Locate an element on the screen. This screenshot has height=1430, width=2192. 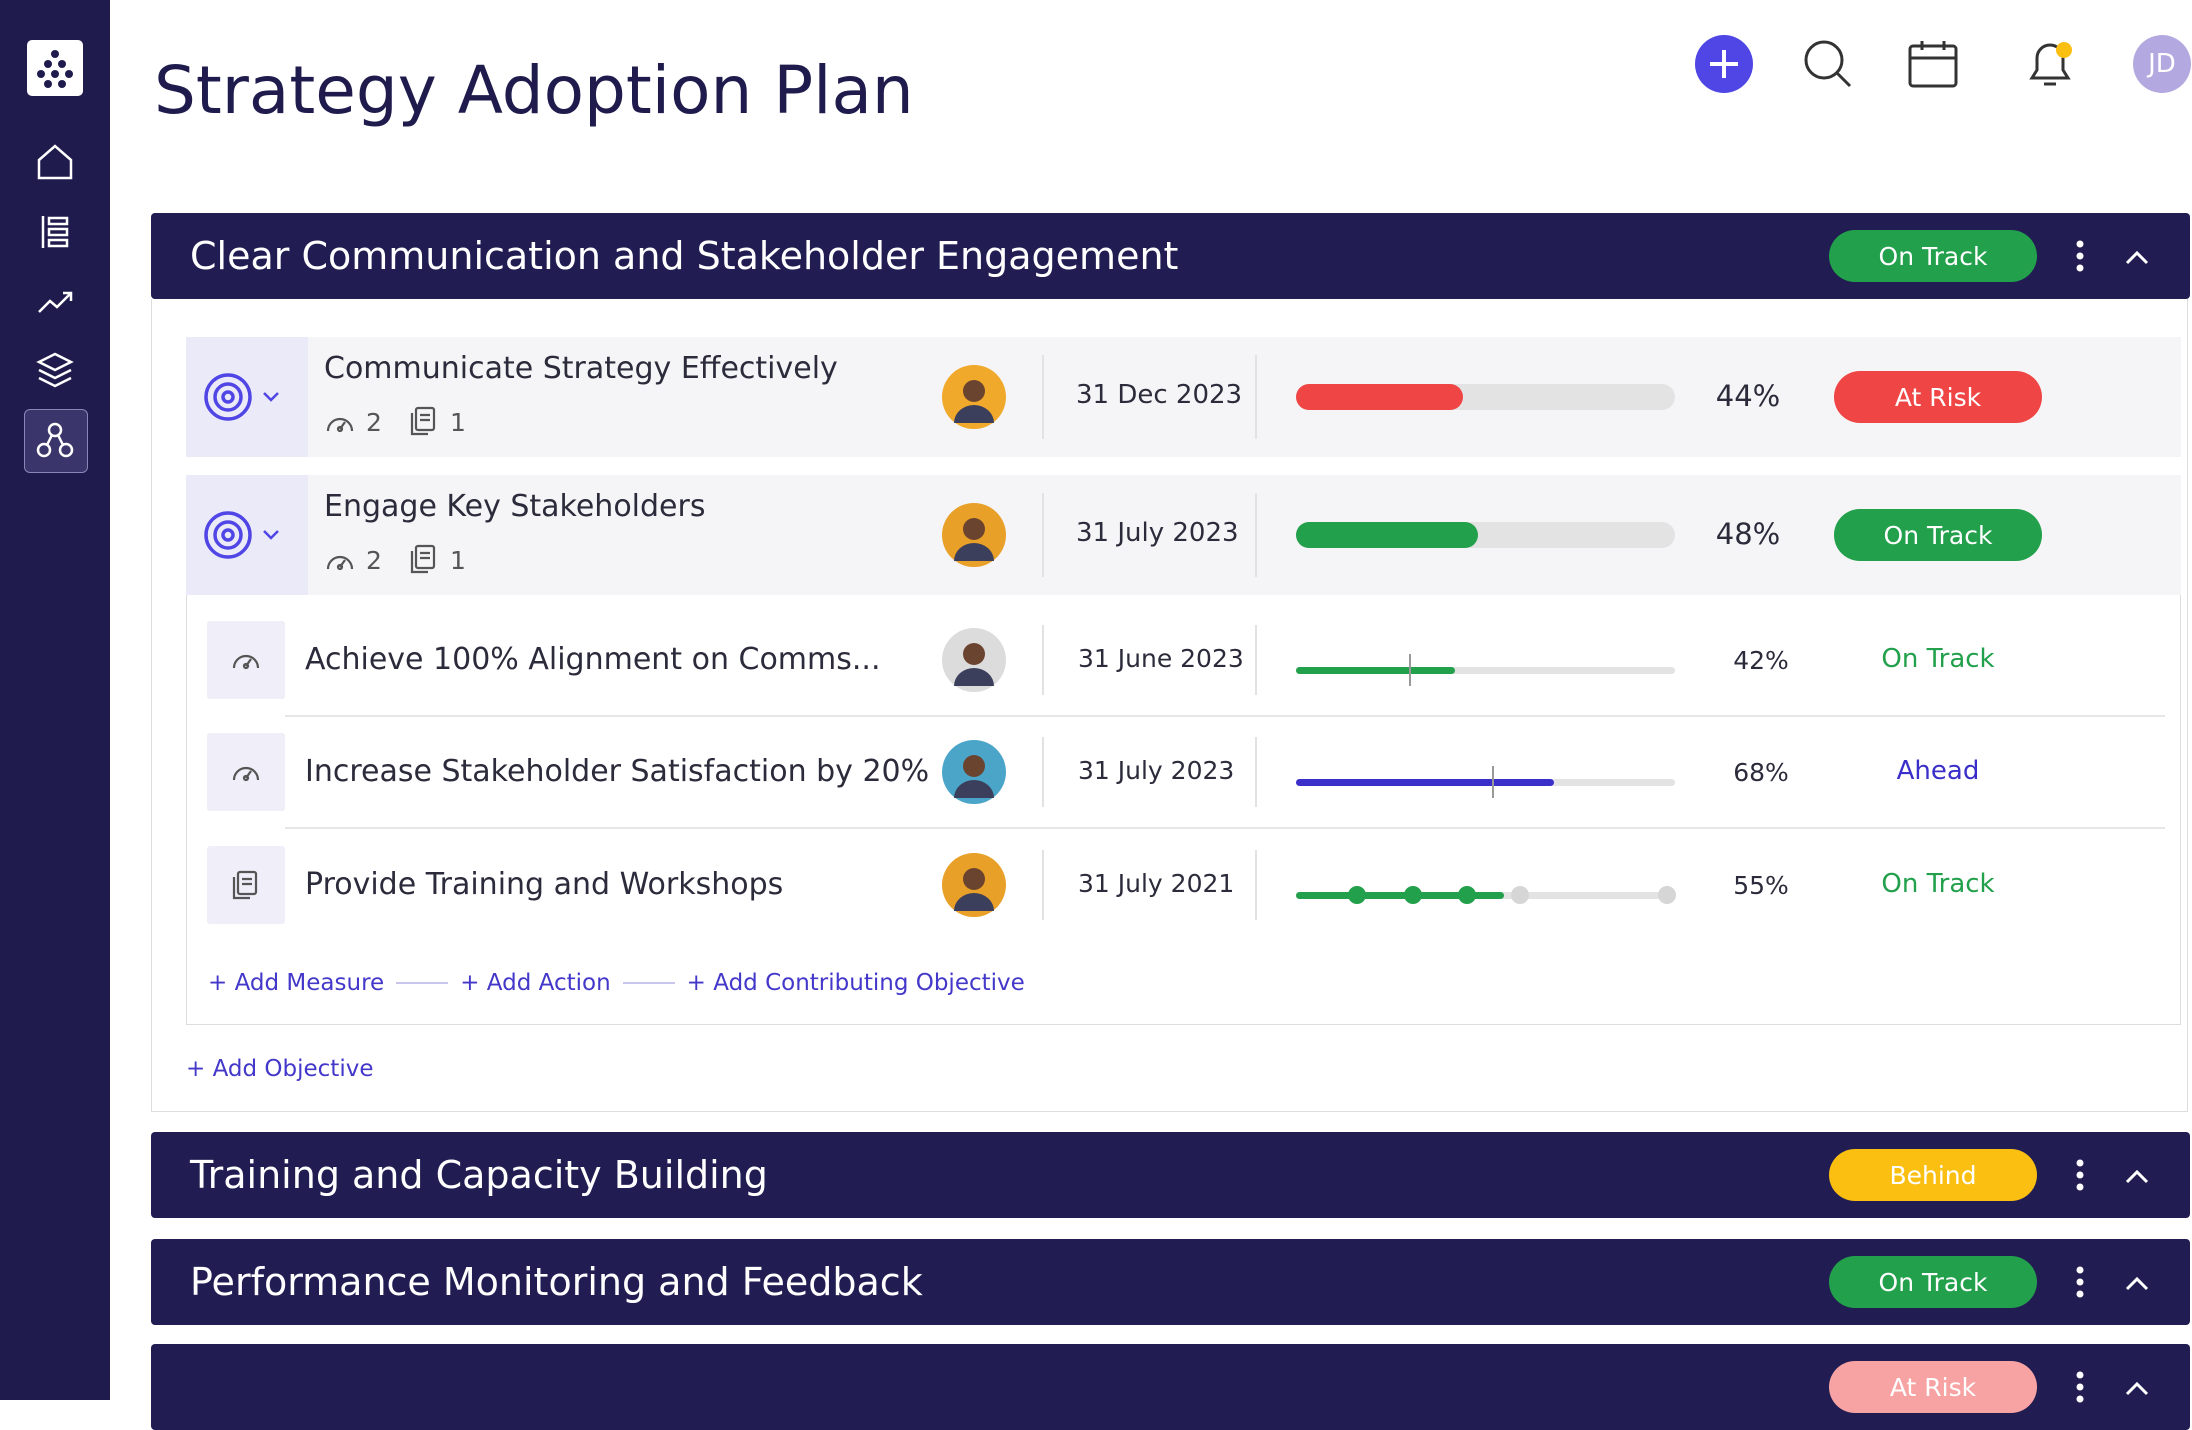
sidebar is located at coordinates (55, 700).